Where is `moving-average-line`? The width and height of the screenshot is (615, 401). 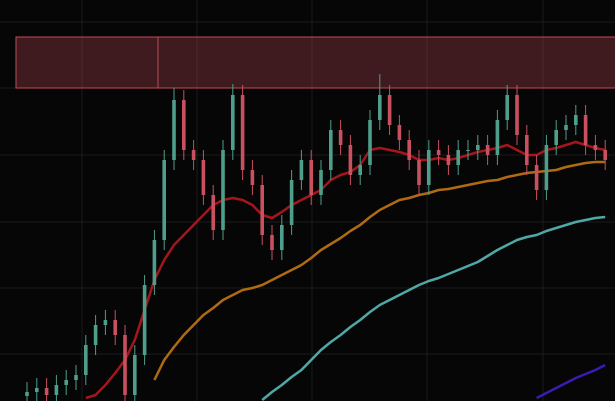
moving-average-line is located at coordinates (571, 381).